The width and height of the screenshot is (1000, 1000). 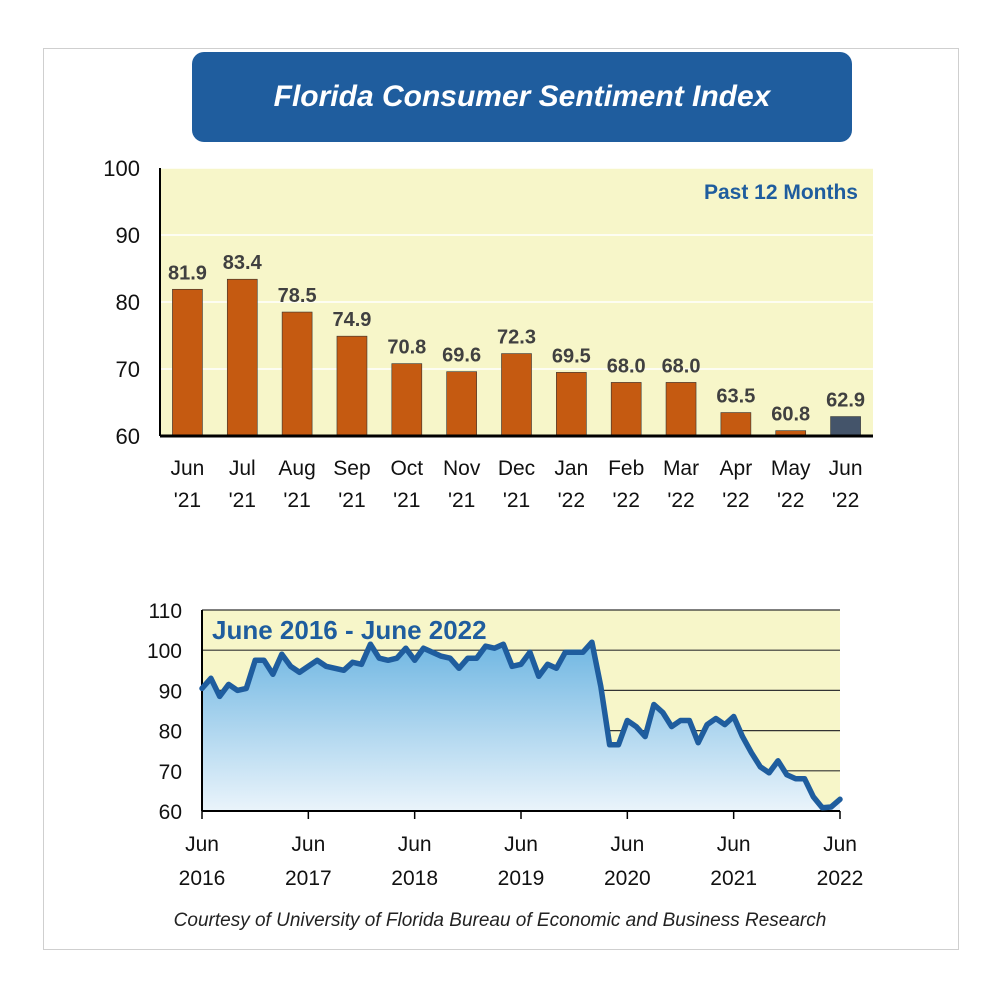 I want to click on bar-x-tick-label: Sep '21, so click(x=351, y=484).